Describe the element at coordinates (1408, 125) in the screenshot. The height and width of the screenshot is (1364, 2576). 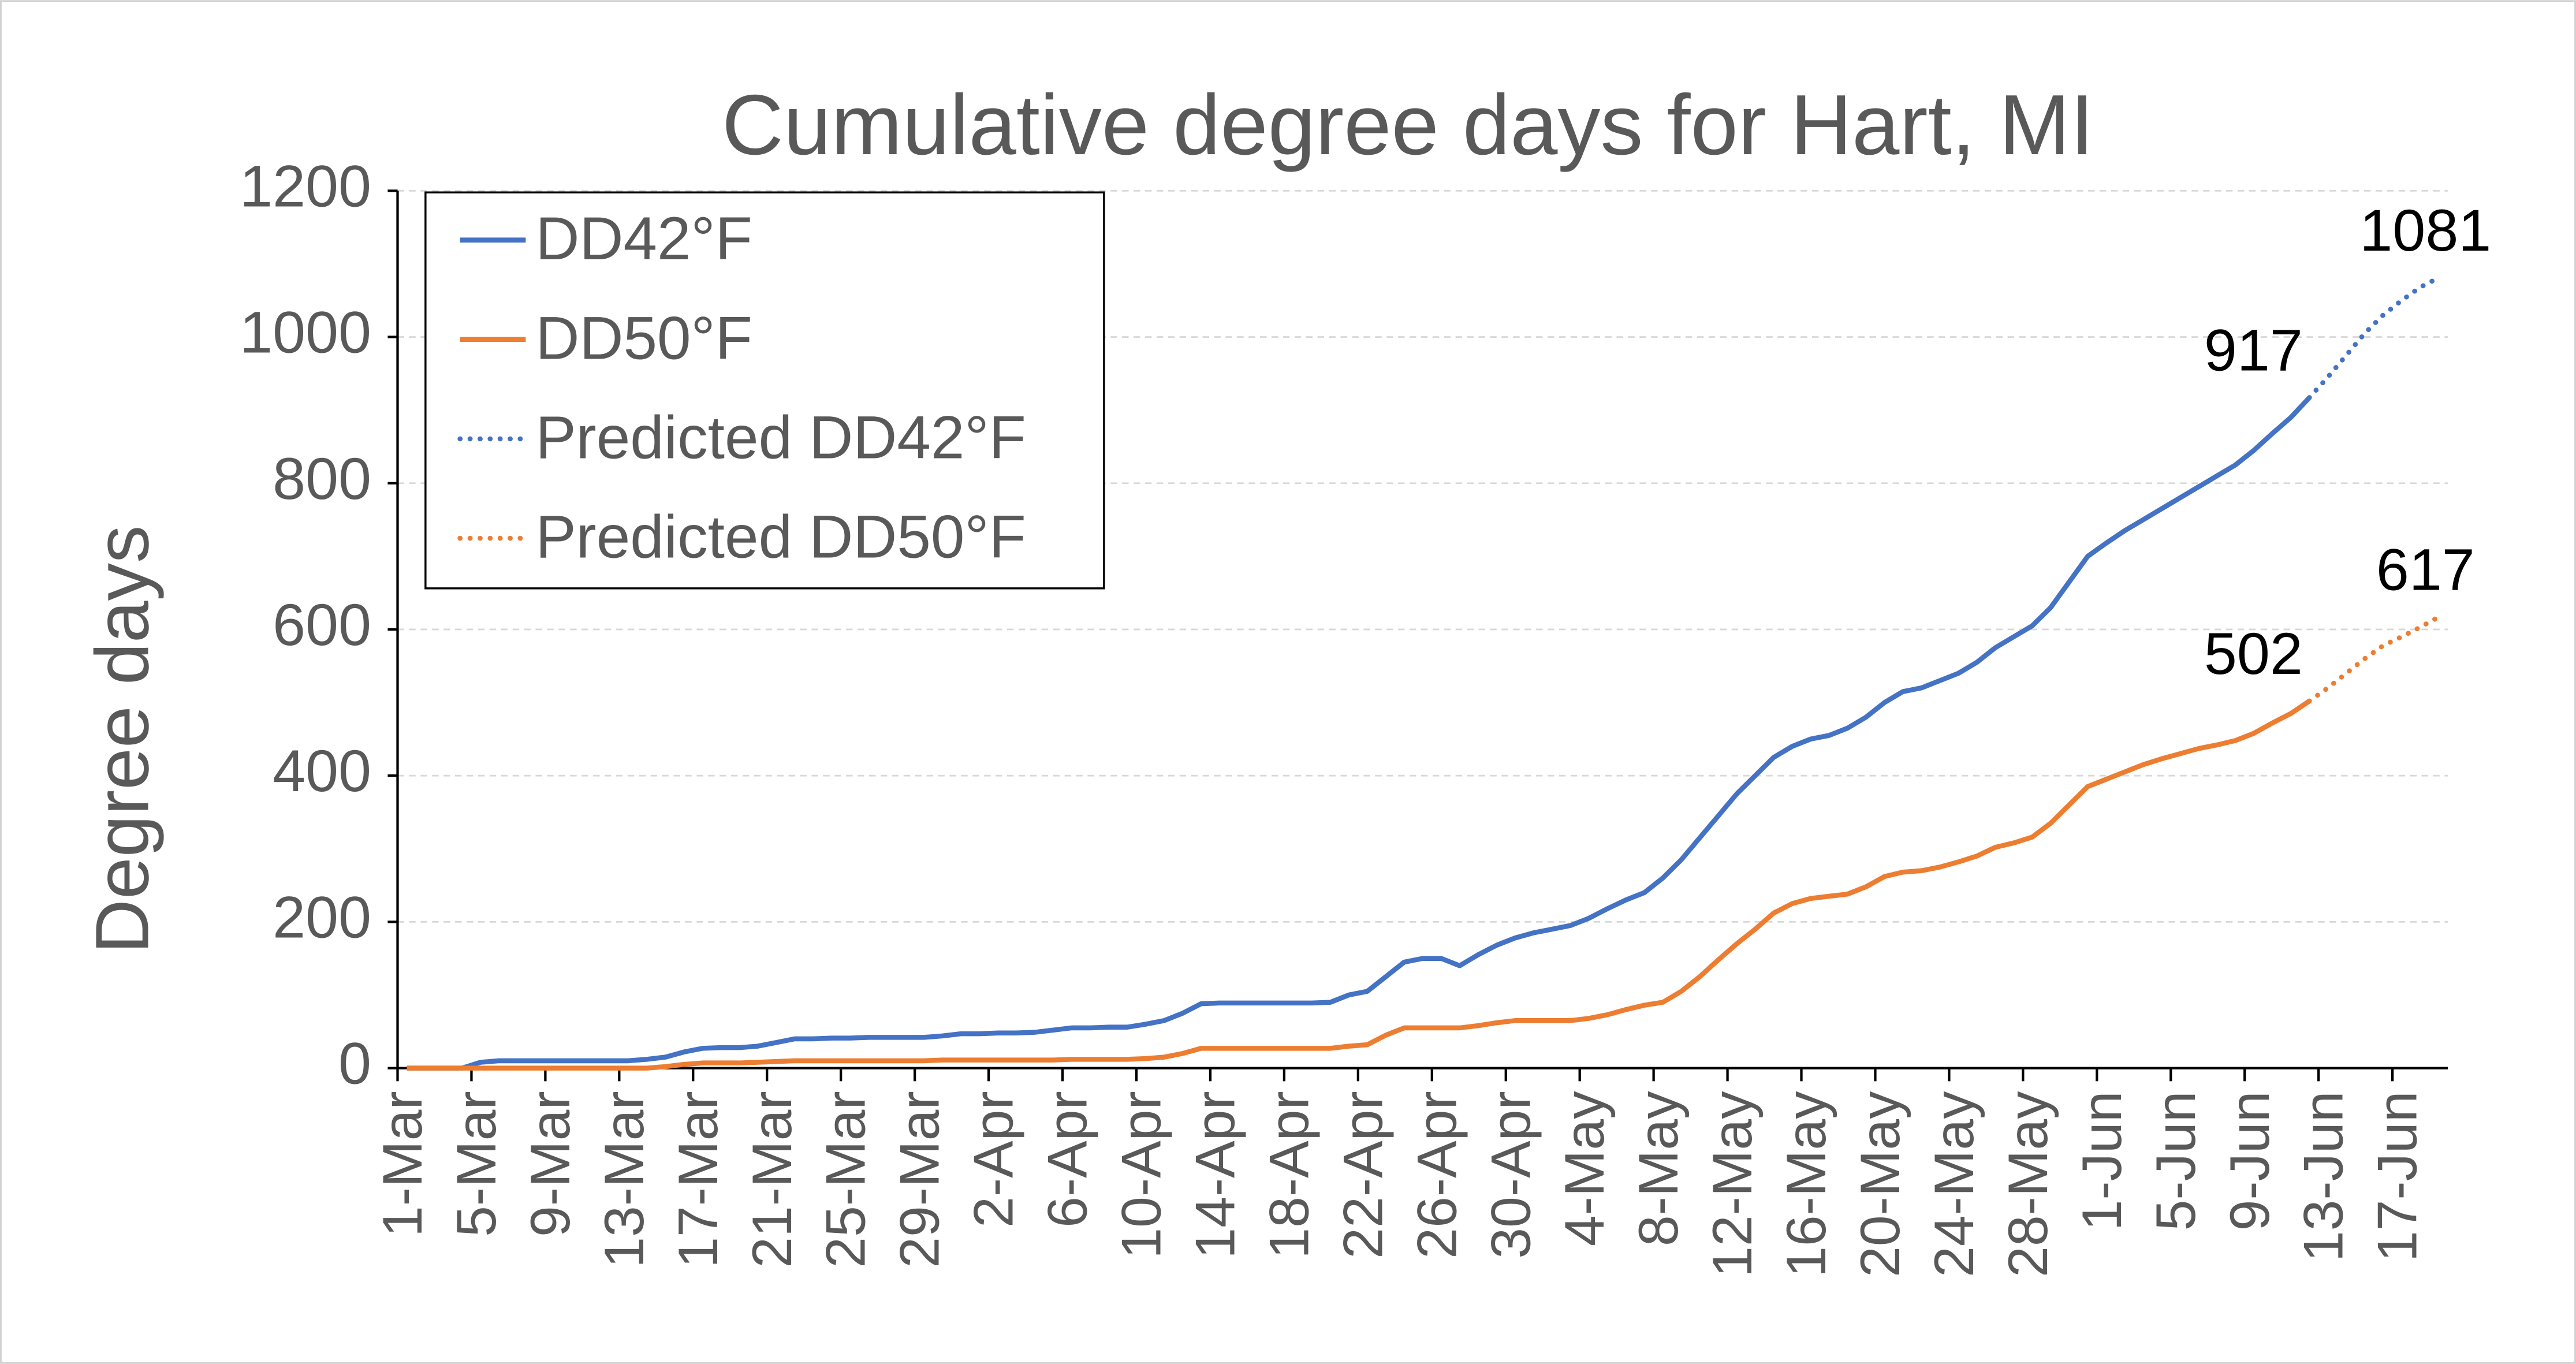
I see `chart-title: Cumulative degree days for Hart, MI` at that location.